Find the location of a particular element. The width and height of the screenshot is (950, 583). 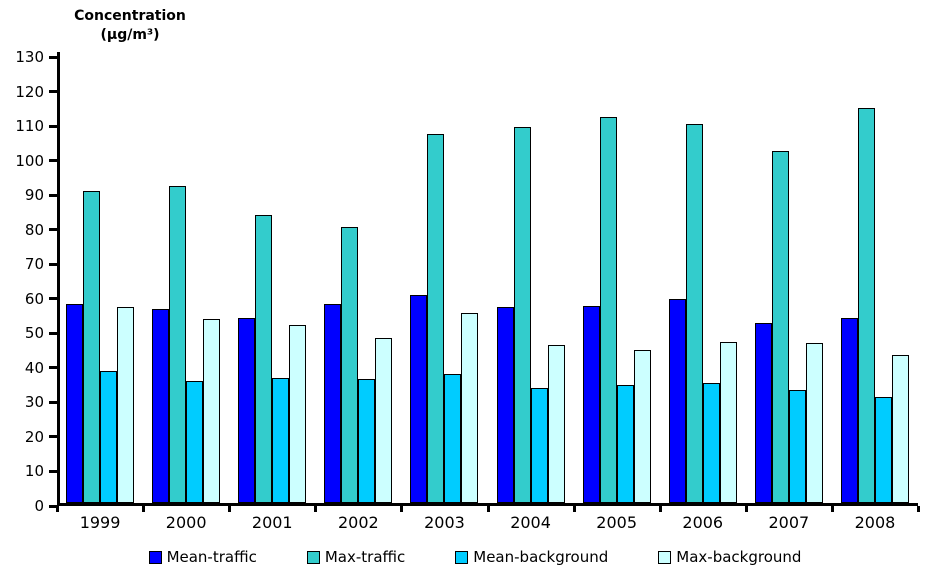

bar-max-background-2006 is located at coordinates (728, 422).